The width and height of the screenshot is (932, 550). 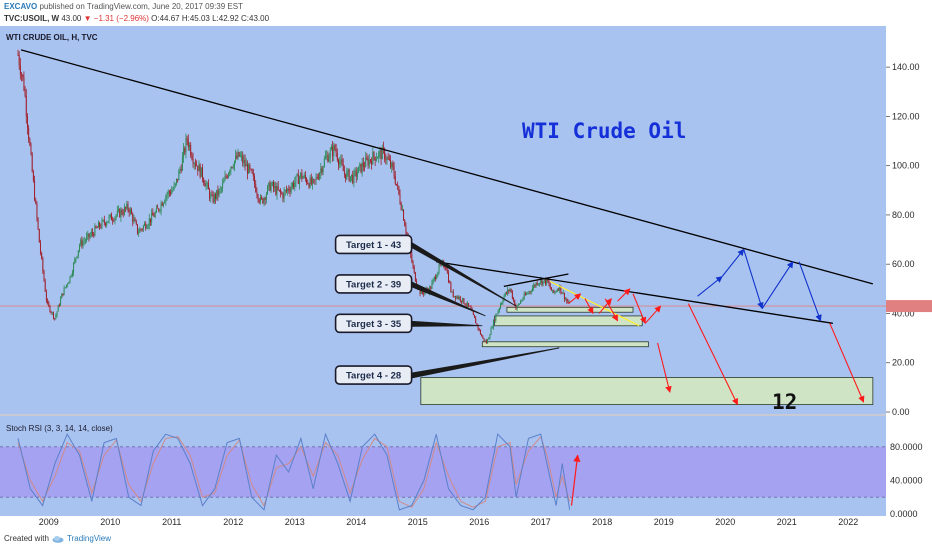 What do you see at coordinates (906, 166) in the screenshot?
I see `price-tick-2: 100.00` at bounding box center [906, 166].